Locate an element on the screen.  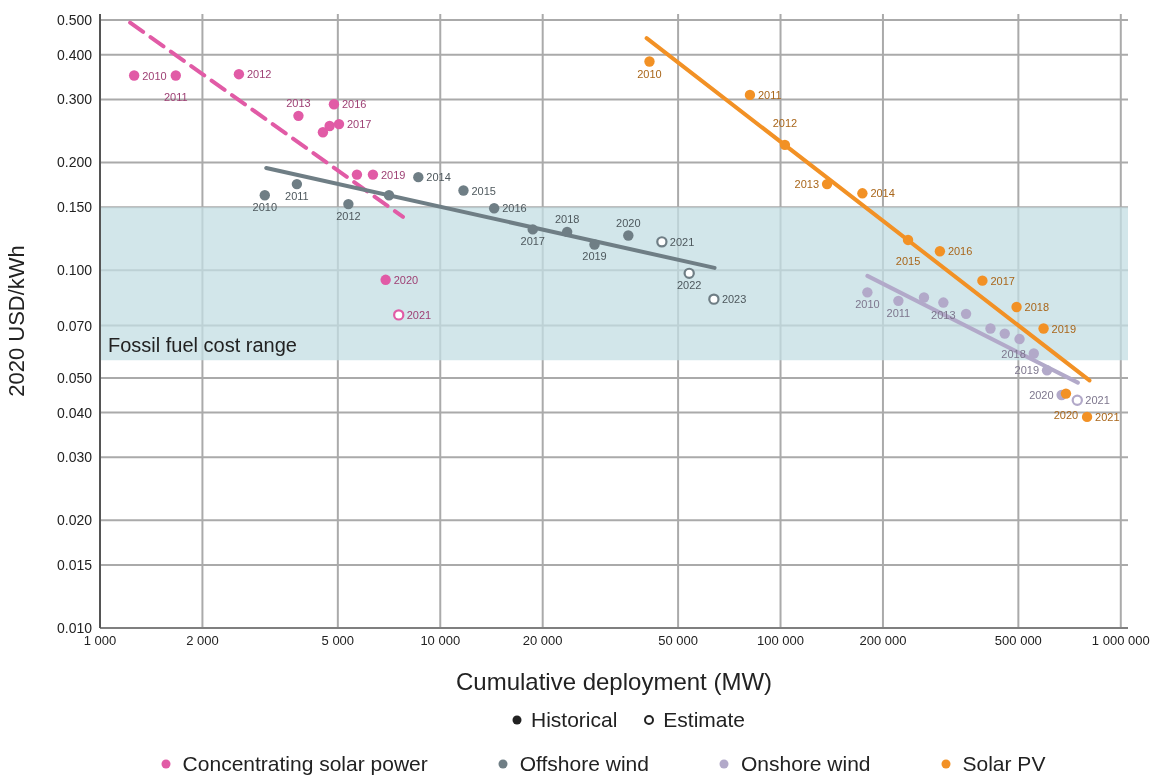
x-tick-label: 1 000 000 is located at coordinates (1120, 641).